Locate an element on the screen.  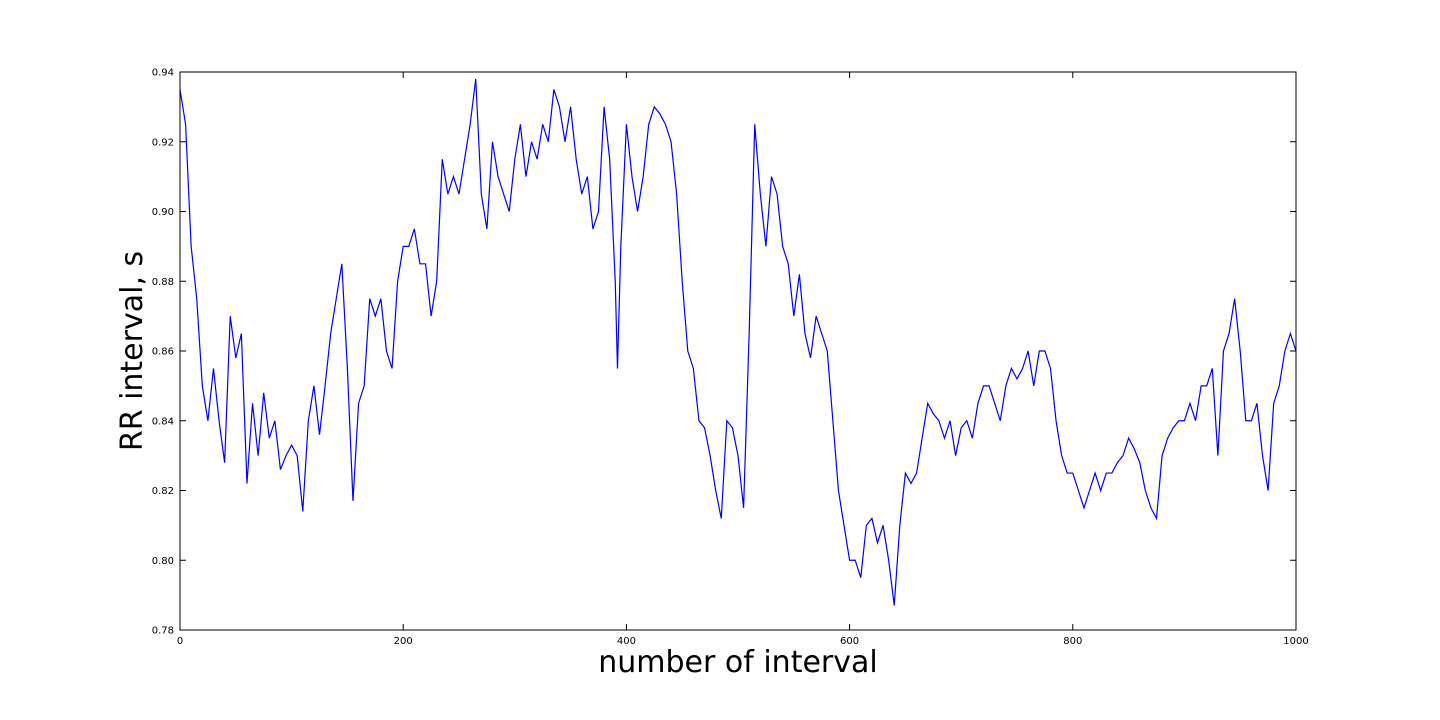
x-tick-label: 400 is located at coordinates (626, 641).